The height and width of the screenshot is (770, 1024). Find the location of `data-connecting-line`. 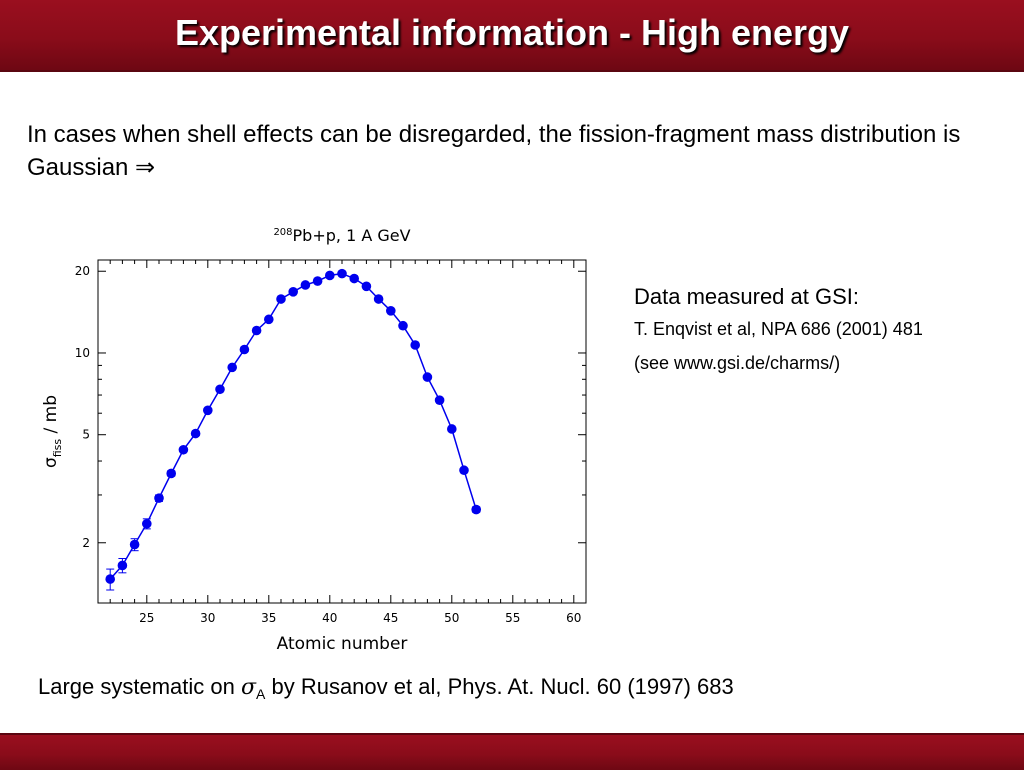

data-connecting-line is located at coordinates (293, 426).